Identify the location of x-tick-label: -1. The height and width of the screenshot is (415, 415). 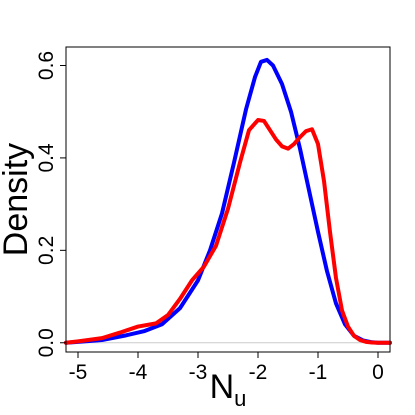
(318, 372).